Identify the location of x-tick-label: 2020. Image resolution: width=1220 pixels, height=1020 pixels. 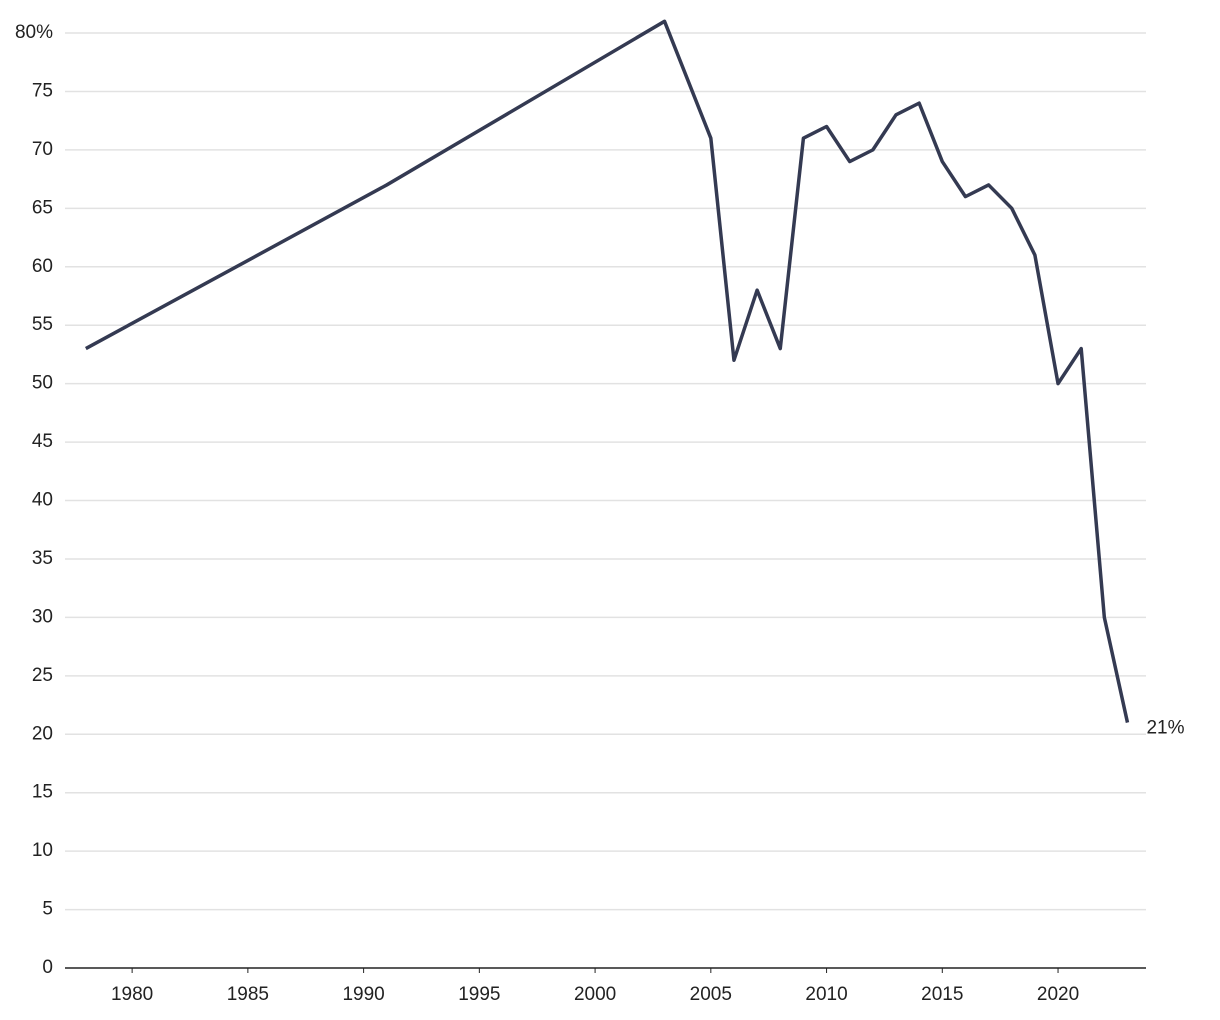
(1058, 994).